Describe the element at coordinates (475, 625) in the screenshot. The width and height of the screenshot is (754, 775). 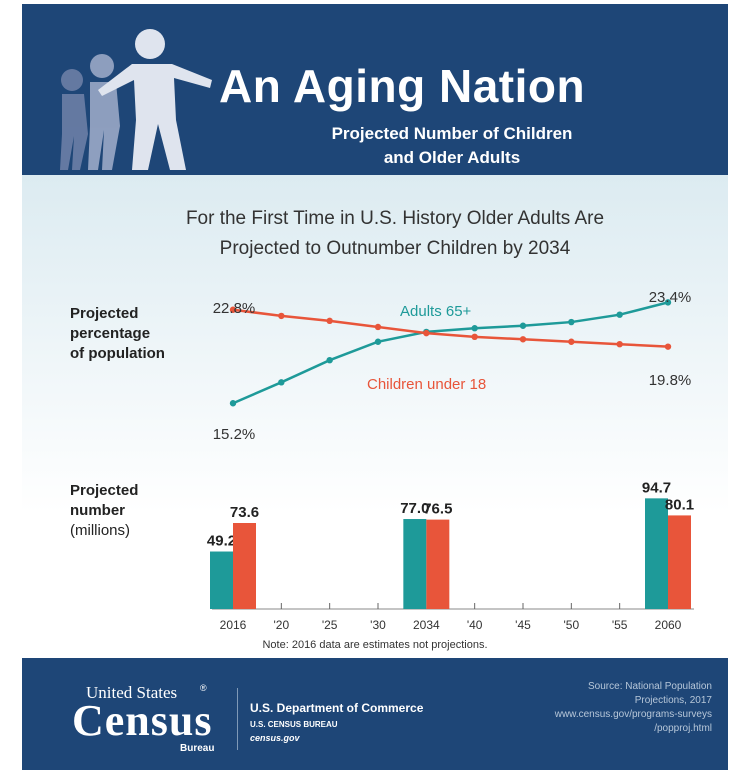
I see `x-tick-label: '40` at that location.